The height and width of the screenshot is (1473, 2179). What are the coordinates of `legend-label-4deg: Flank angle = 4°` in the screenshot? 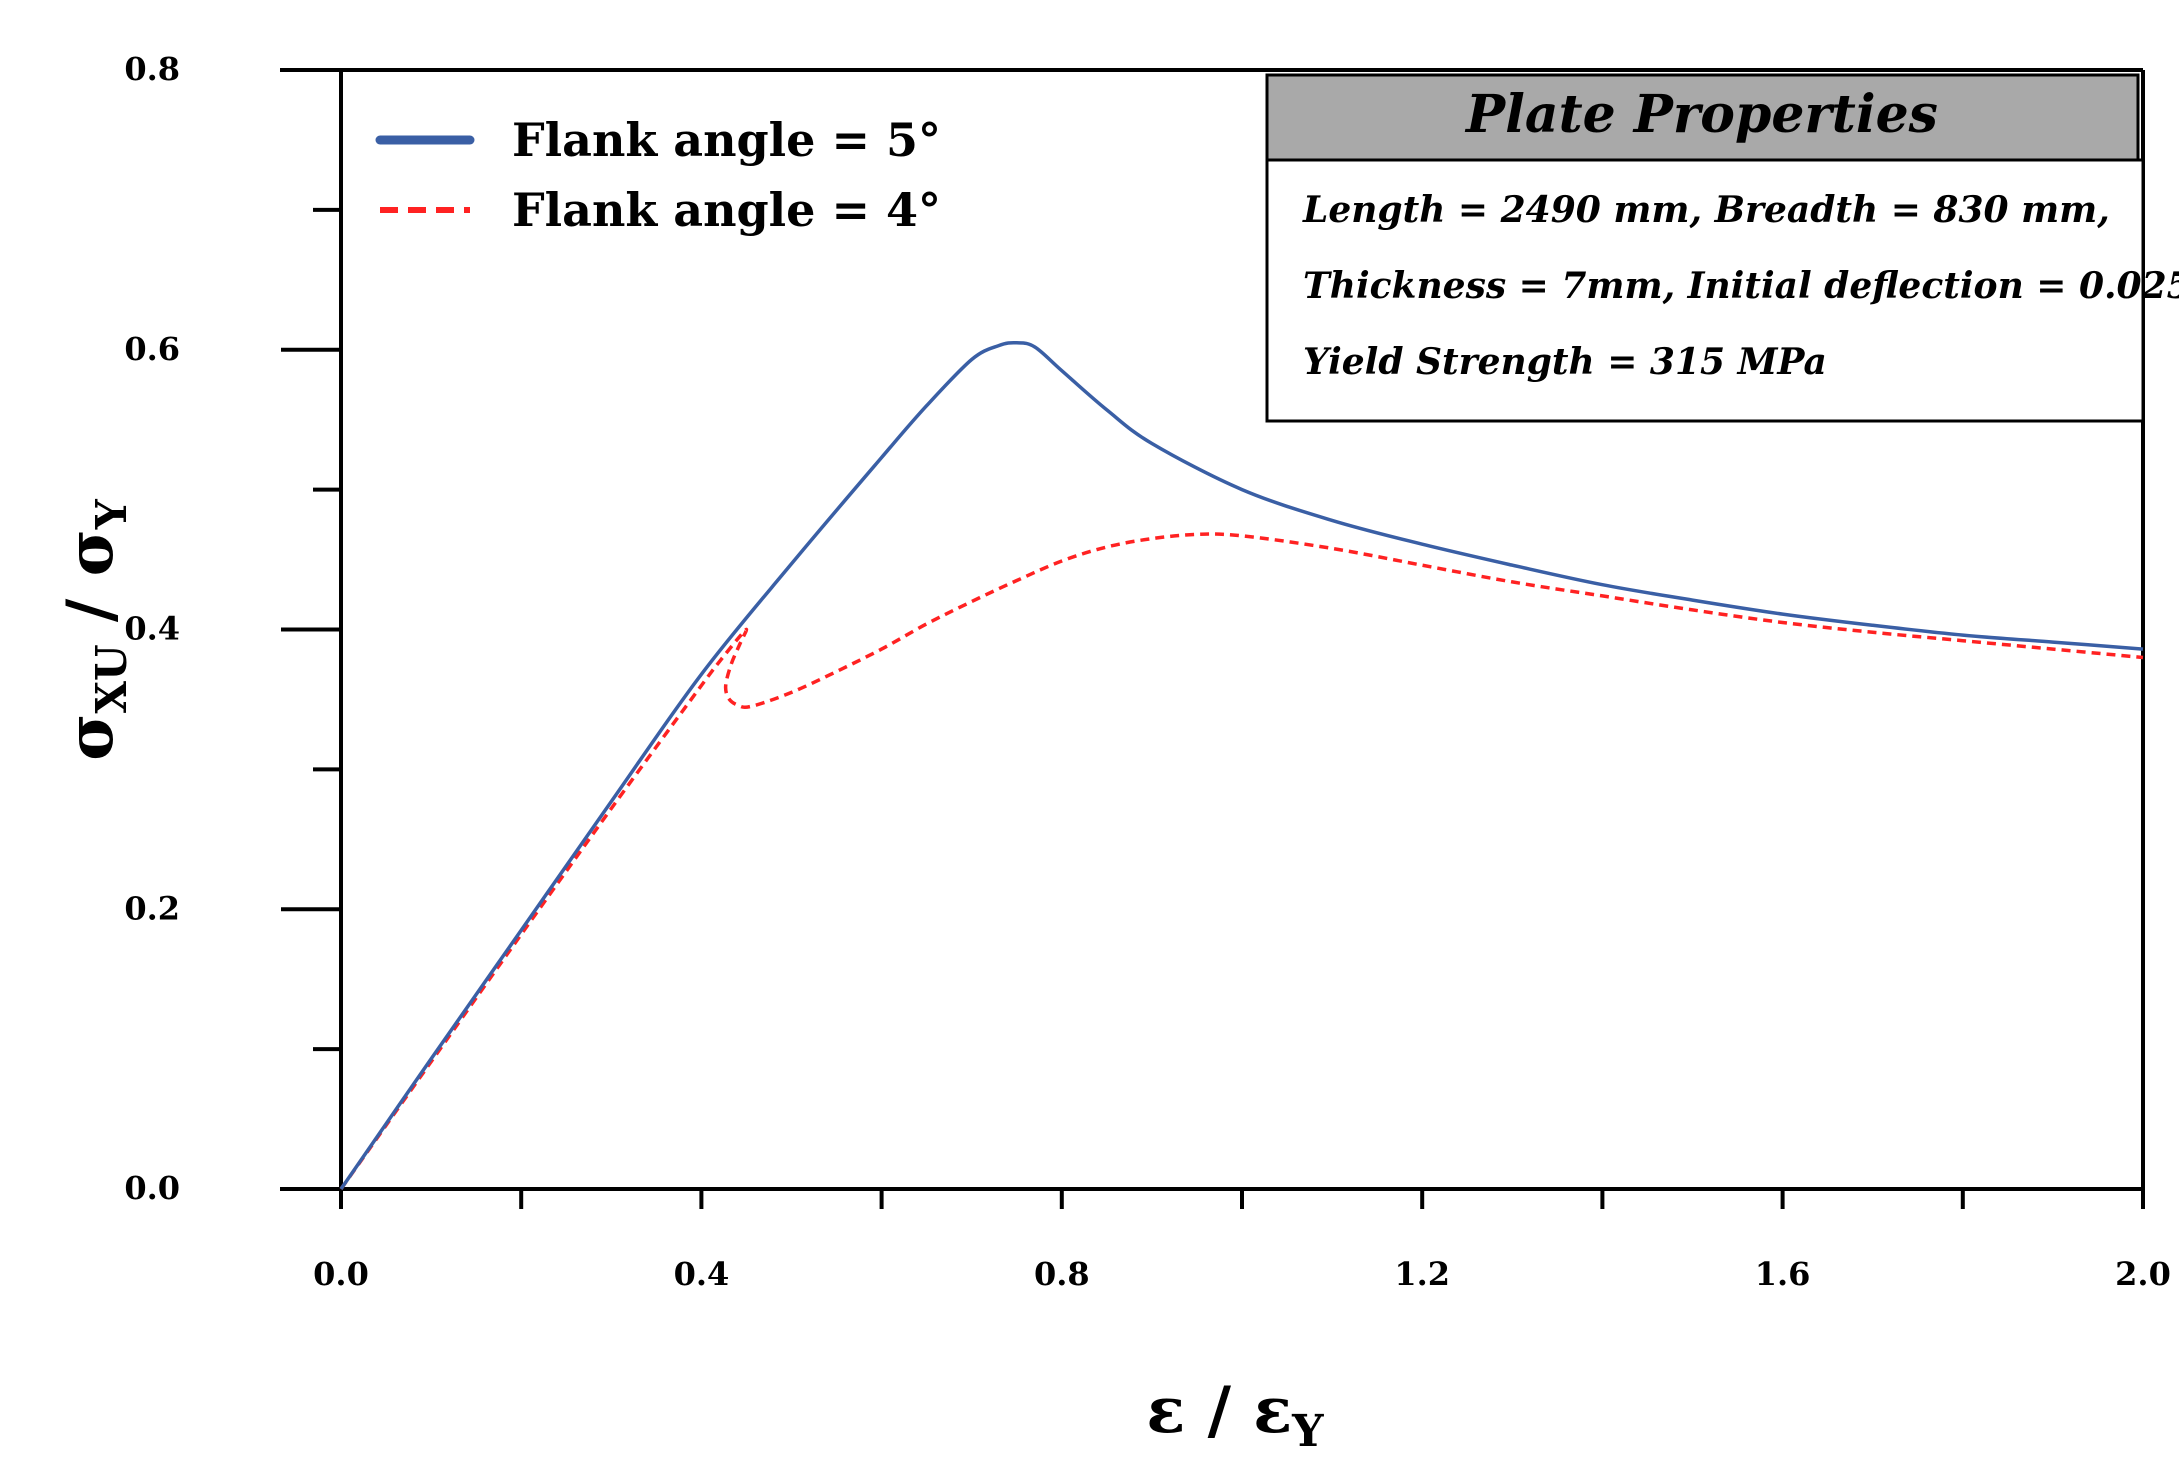 It's located at (726, 210).